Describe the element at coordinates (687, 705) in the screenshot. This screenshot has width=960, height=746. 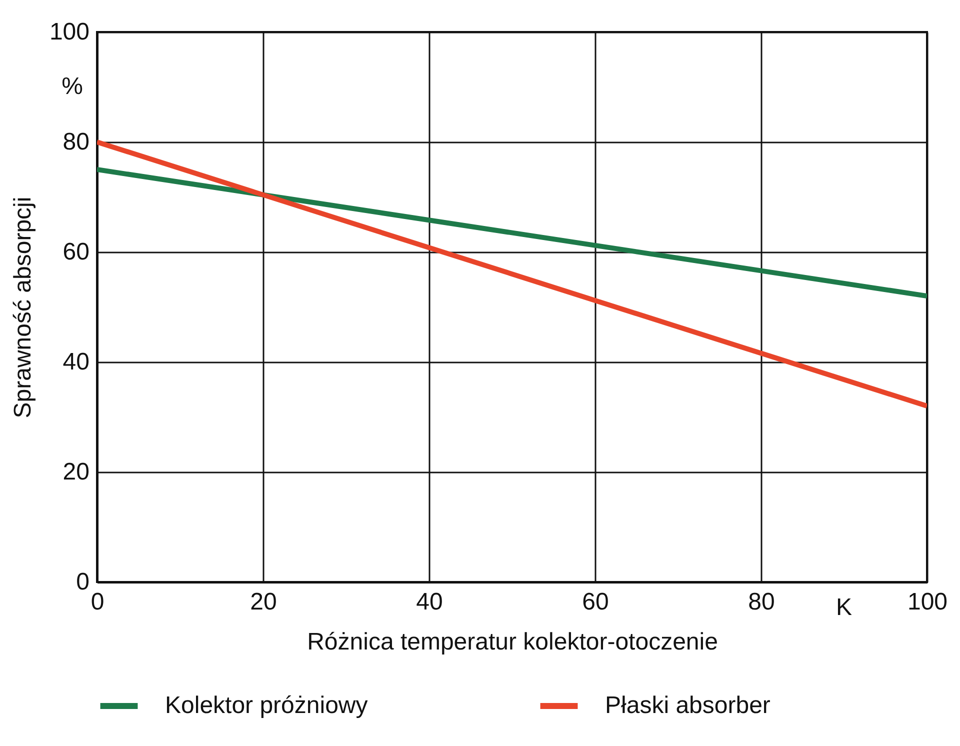
I see `legend-label: Płaski absorber` at that location.